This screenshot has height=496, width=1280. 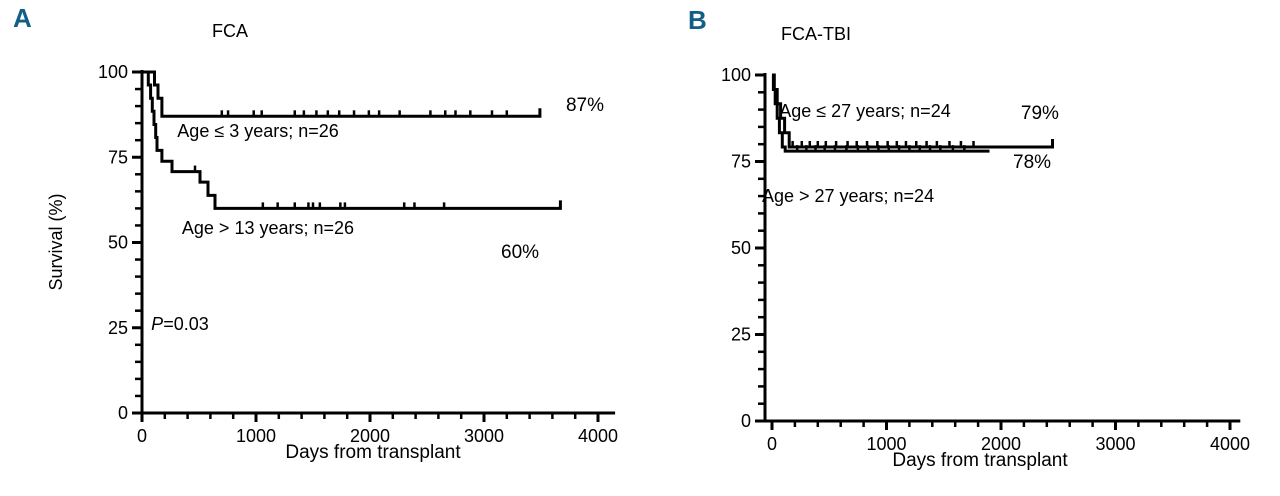 What do you see at coordinates (257, 131) in the screenshot?
I see `series-1-label: Age ≤ 3 years; n=26` at bounding box center [257, 131].